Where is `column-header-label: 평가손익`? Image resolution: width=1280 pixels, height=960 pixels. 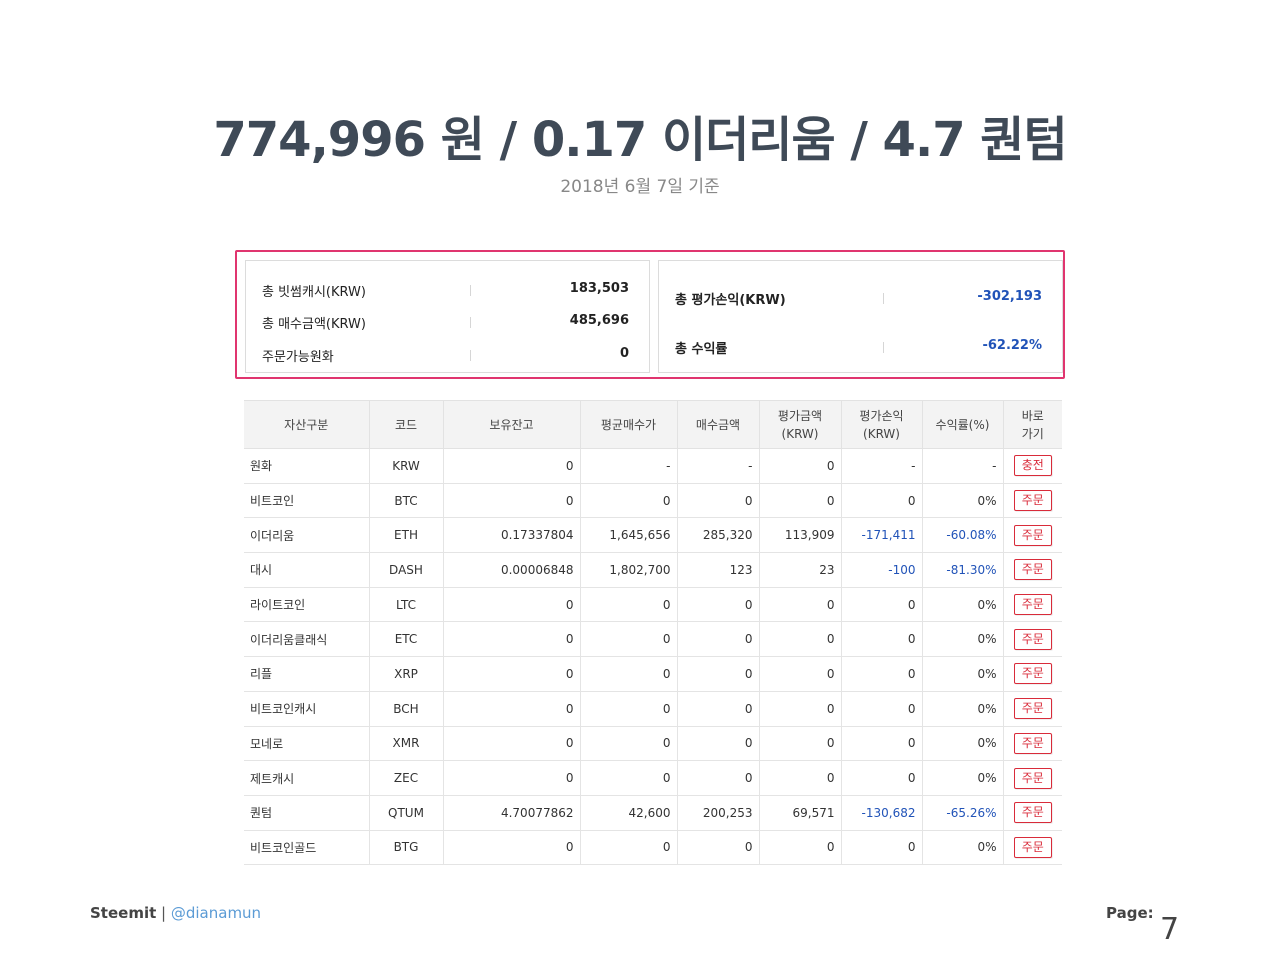
column-header-label: 평가손익 is located at coordinates (881, 415).